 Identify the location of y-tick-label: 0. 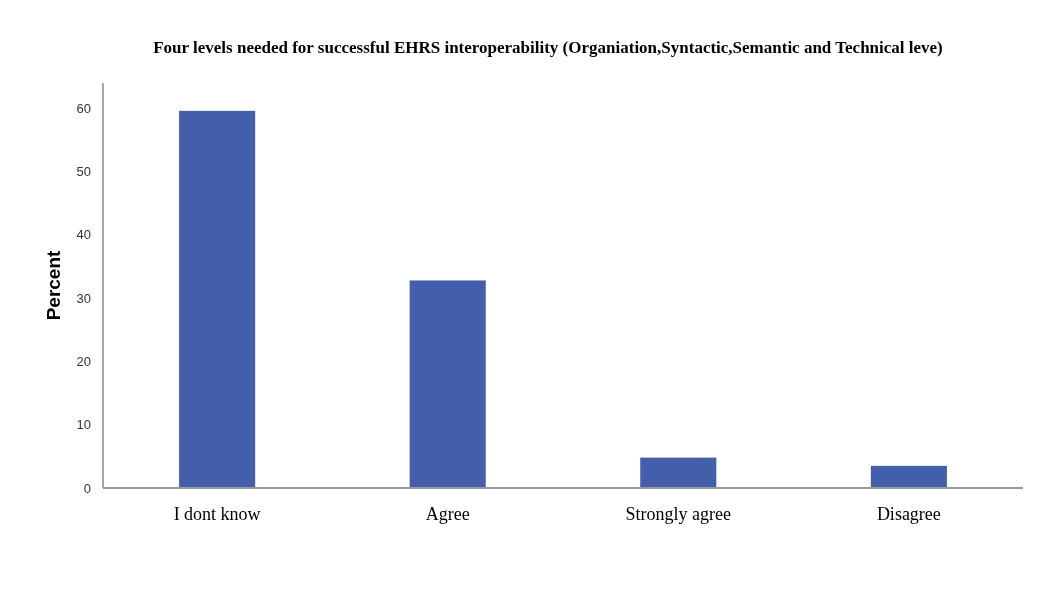
(87, 488).